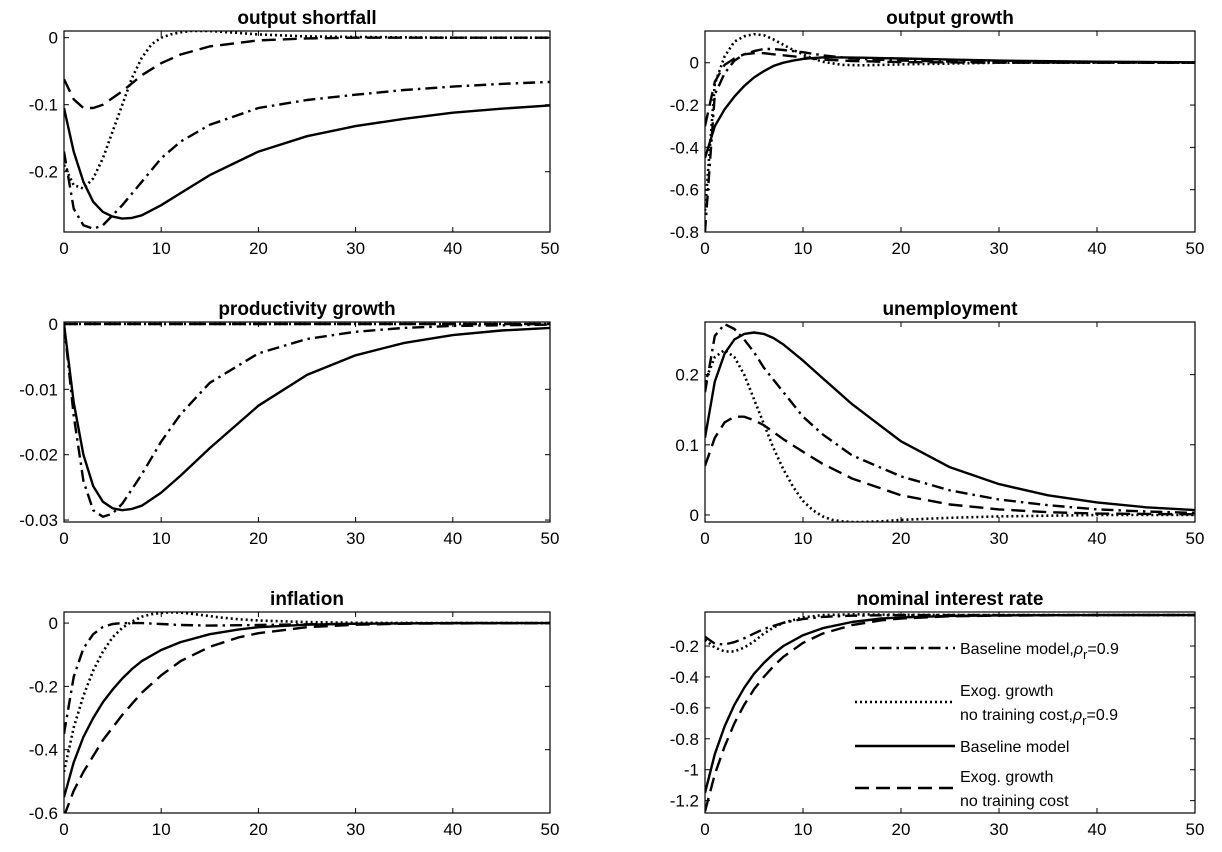  I want to click on chart-title: productivity growth, so click(306, 309).